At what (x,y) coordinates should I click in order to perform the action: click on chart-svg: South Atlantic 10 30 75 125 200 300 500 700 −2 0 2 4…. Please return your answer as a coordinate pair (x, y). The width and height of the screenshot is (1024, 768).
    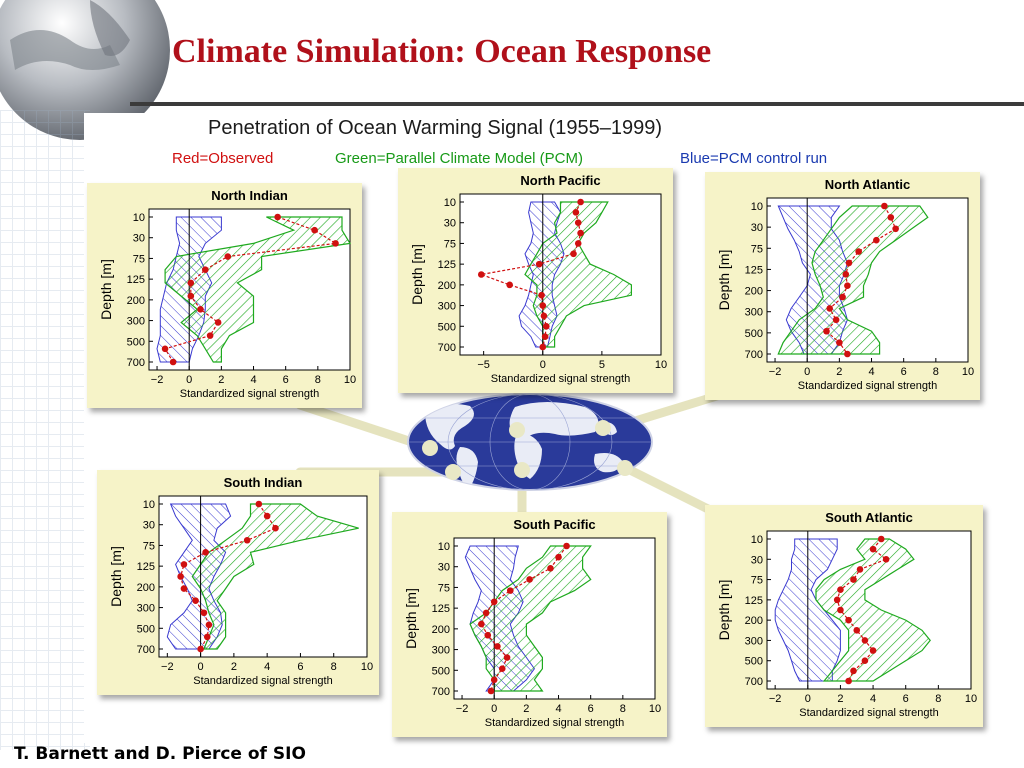
    Looking at the image, I should click on (846, 614).